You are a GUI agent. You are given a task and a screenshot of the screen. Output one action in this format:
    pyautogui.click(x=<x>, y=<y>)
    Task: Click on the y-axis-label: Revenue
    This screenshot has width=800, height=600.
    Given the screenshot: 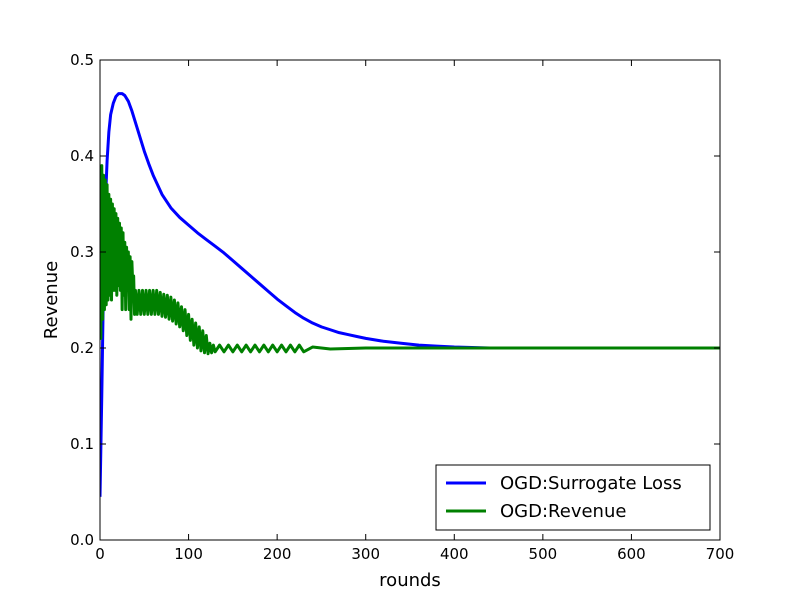 What is the action you would take?
    pyautogui.click(x=51, y=300)
    